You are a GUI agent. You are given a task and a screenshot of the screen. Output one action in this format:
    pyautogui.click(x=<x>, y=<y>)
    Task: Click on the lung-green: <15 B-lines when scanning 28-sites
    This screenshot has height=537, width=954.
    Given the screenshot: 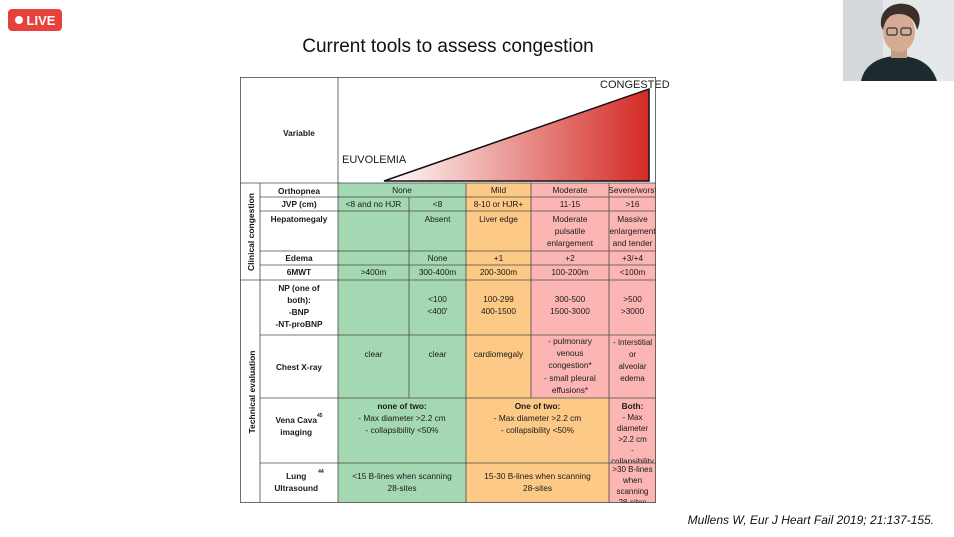 What is the action you would take?
    pyautogui.click(x=402, y=483)
    